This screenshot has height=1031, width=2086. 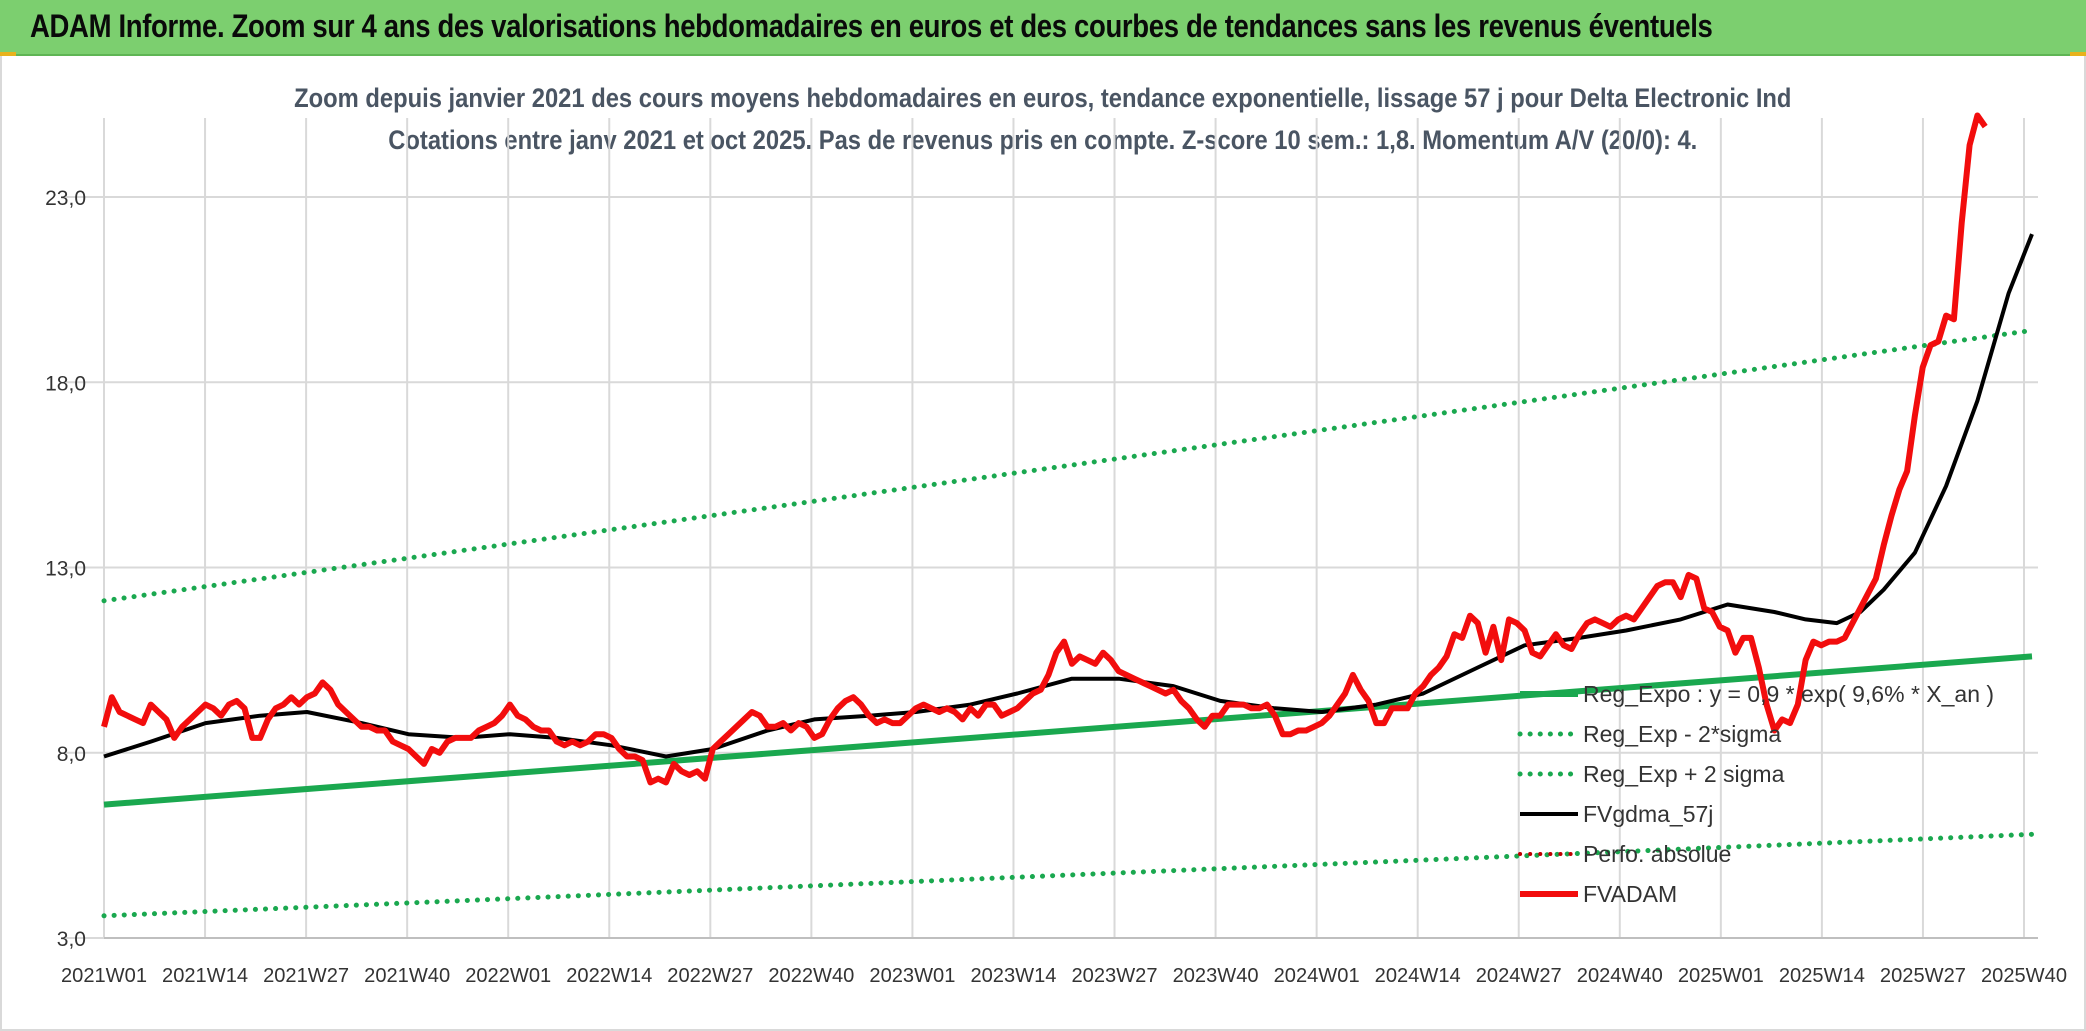 I want to click on x-tick-label: 2023W40, so click(x=1216, y=976).